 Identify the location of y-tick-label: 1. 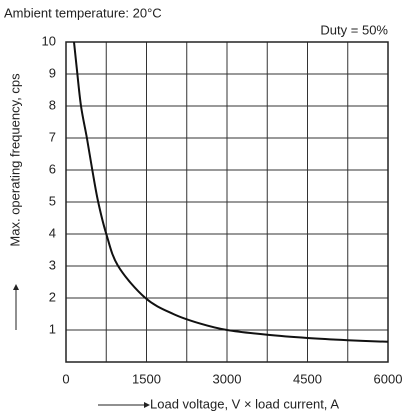
(52, 328).